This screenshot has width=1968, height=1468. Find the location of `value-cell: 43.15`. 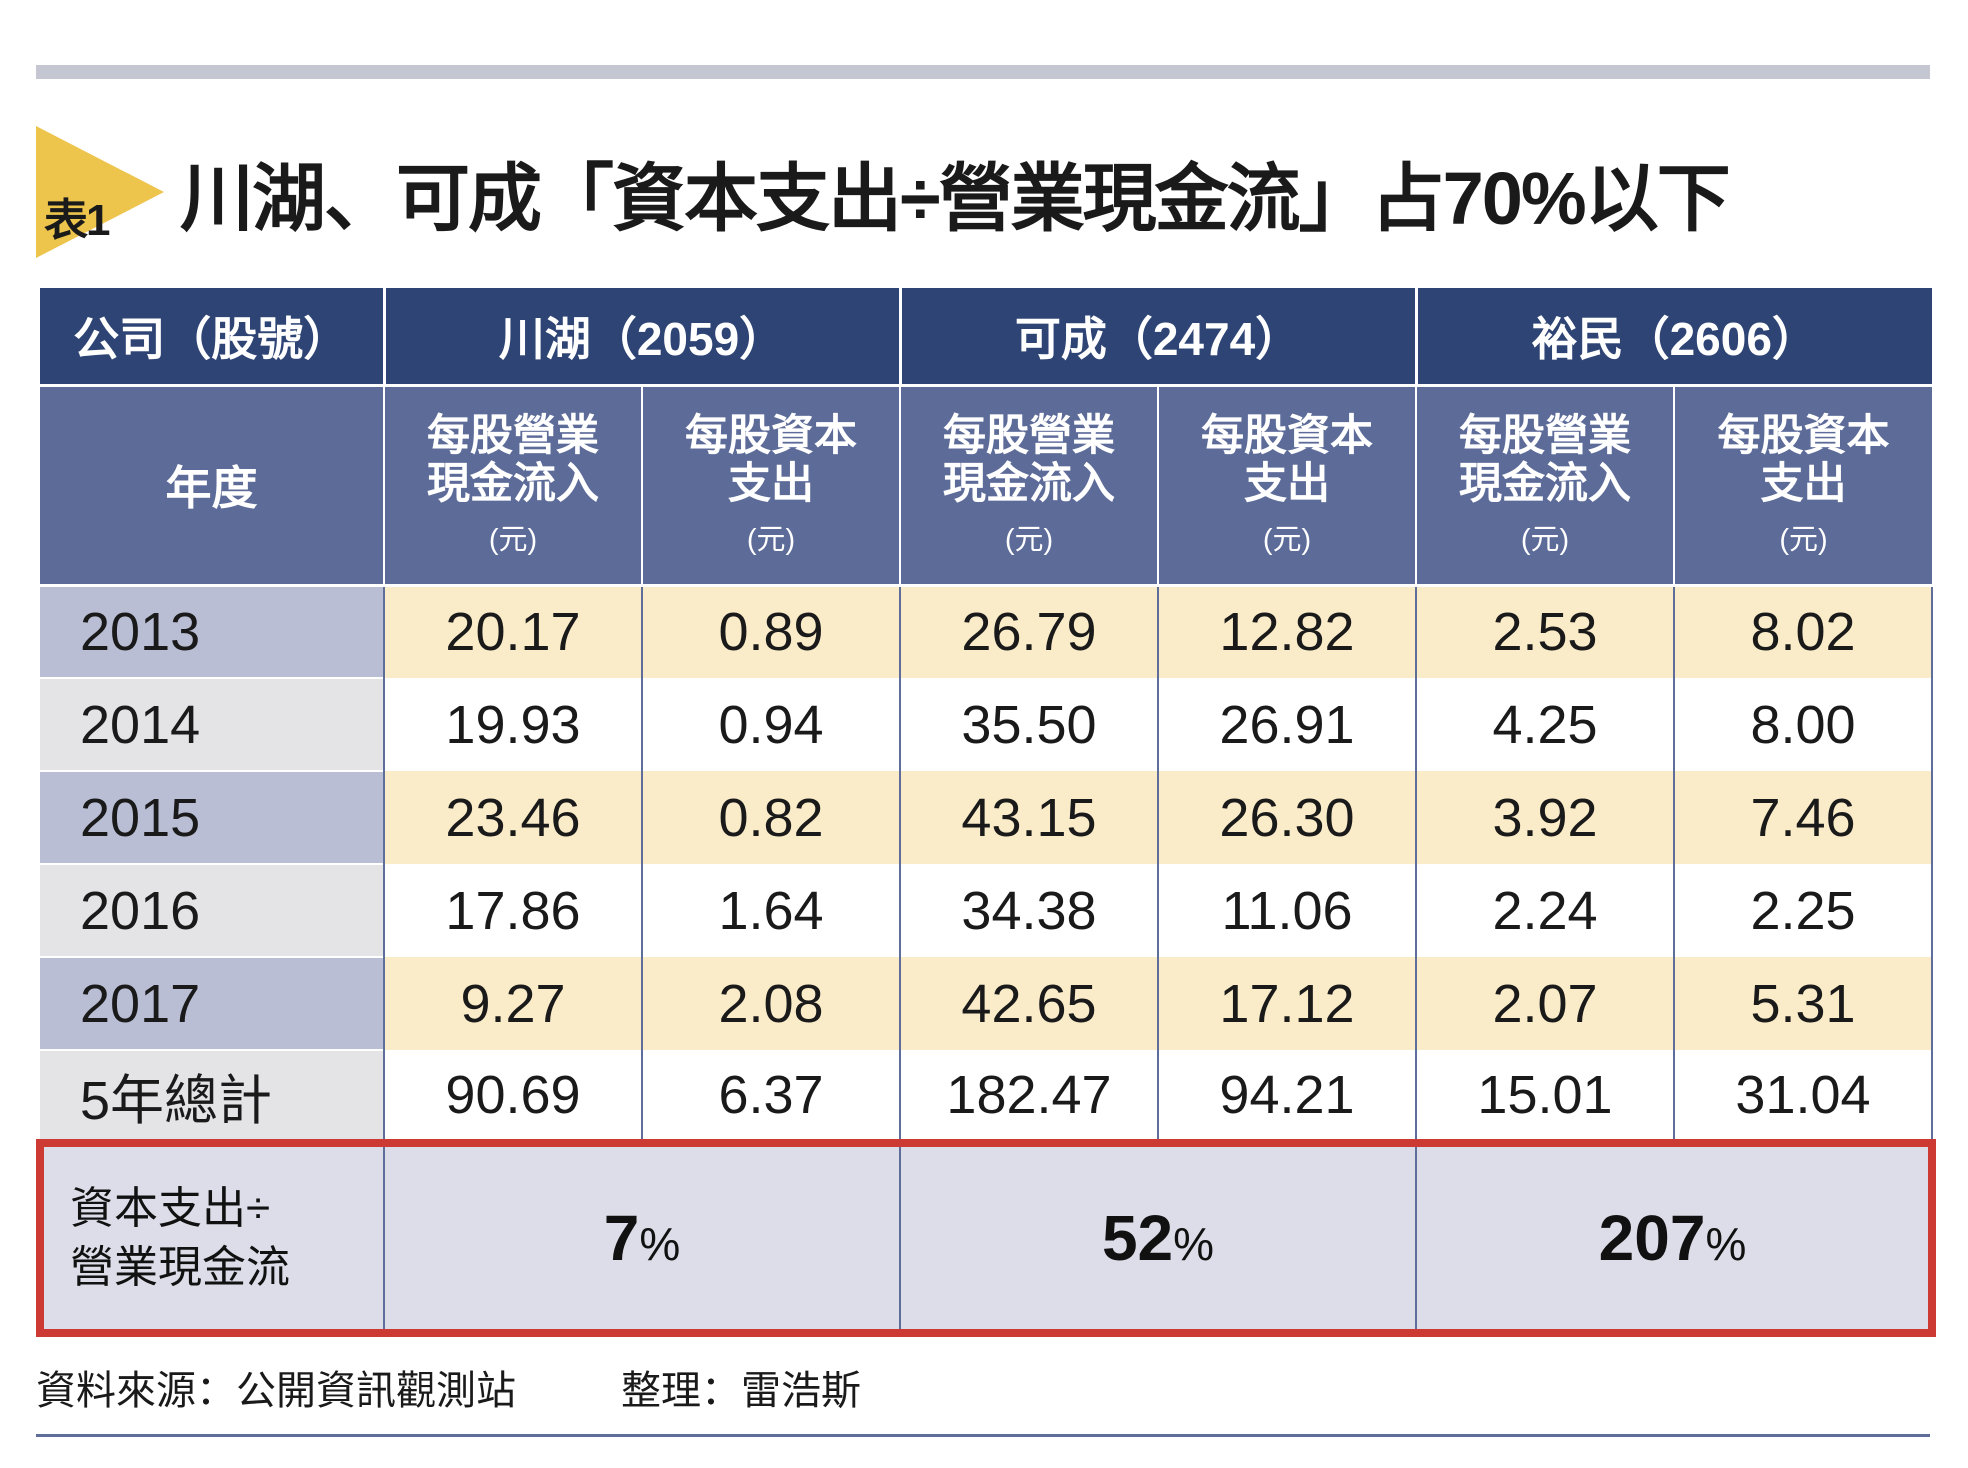

value-cell: 43.15 is located at coordinates (1028, 817).